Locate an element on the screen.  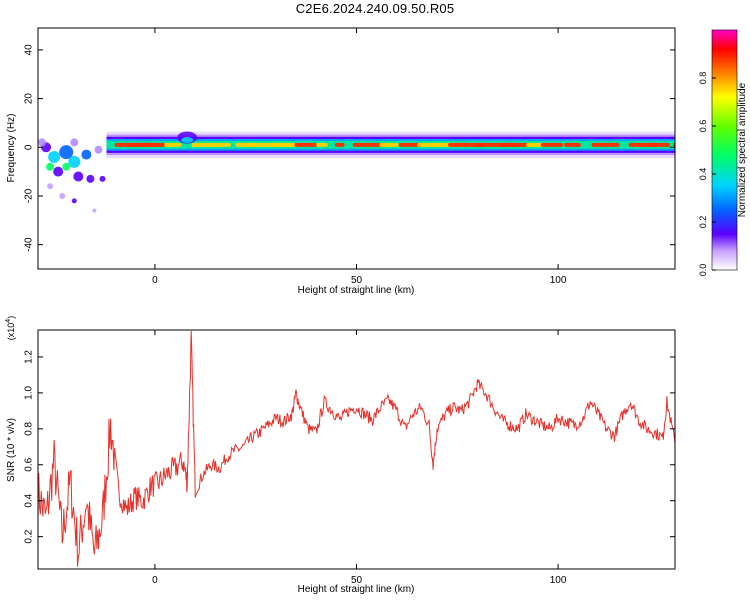
spectrogram-y-tick-label: 20 is located at coordinates (29, 99).